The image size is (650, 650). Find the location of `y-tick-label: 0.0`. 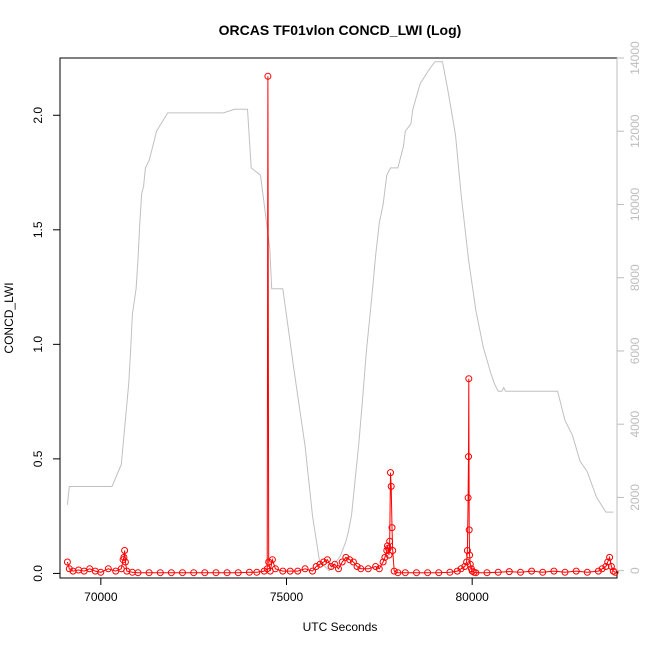

y-tick-label: 0.0 is located at coordinates (38, 573).